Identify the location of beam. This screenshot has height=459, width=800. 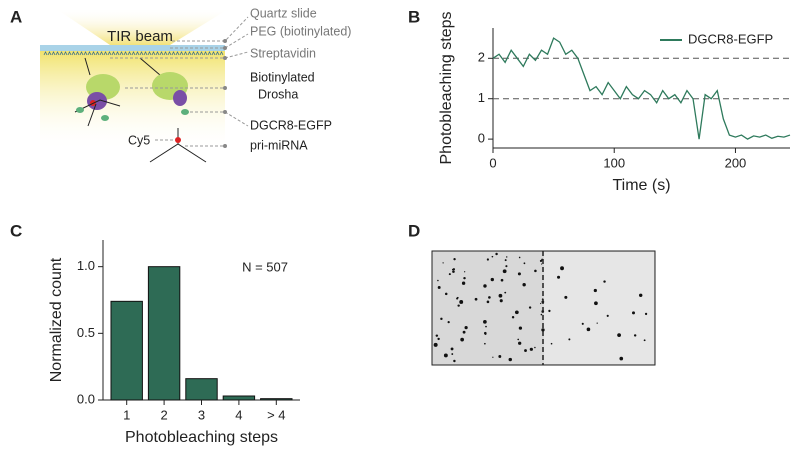
(142, 26).